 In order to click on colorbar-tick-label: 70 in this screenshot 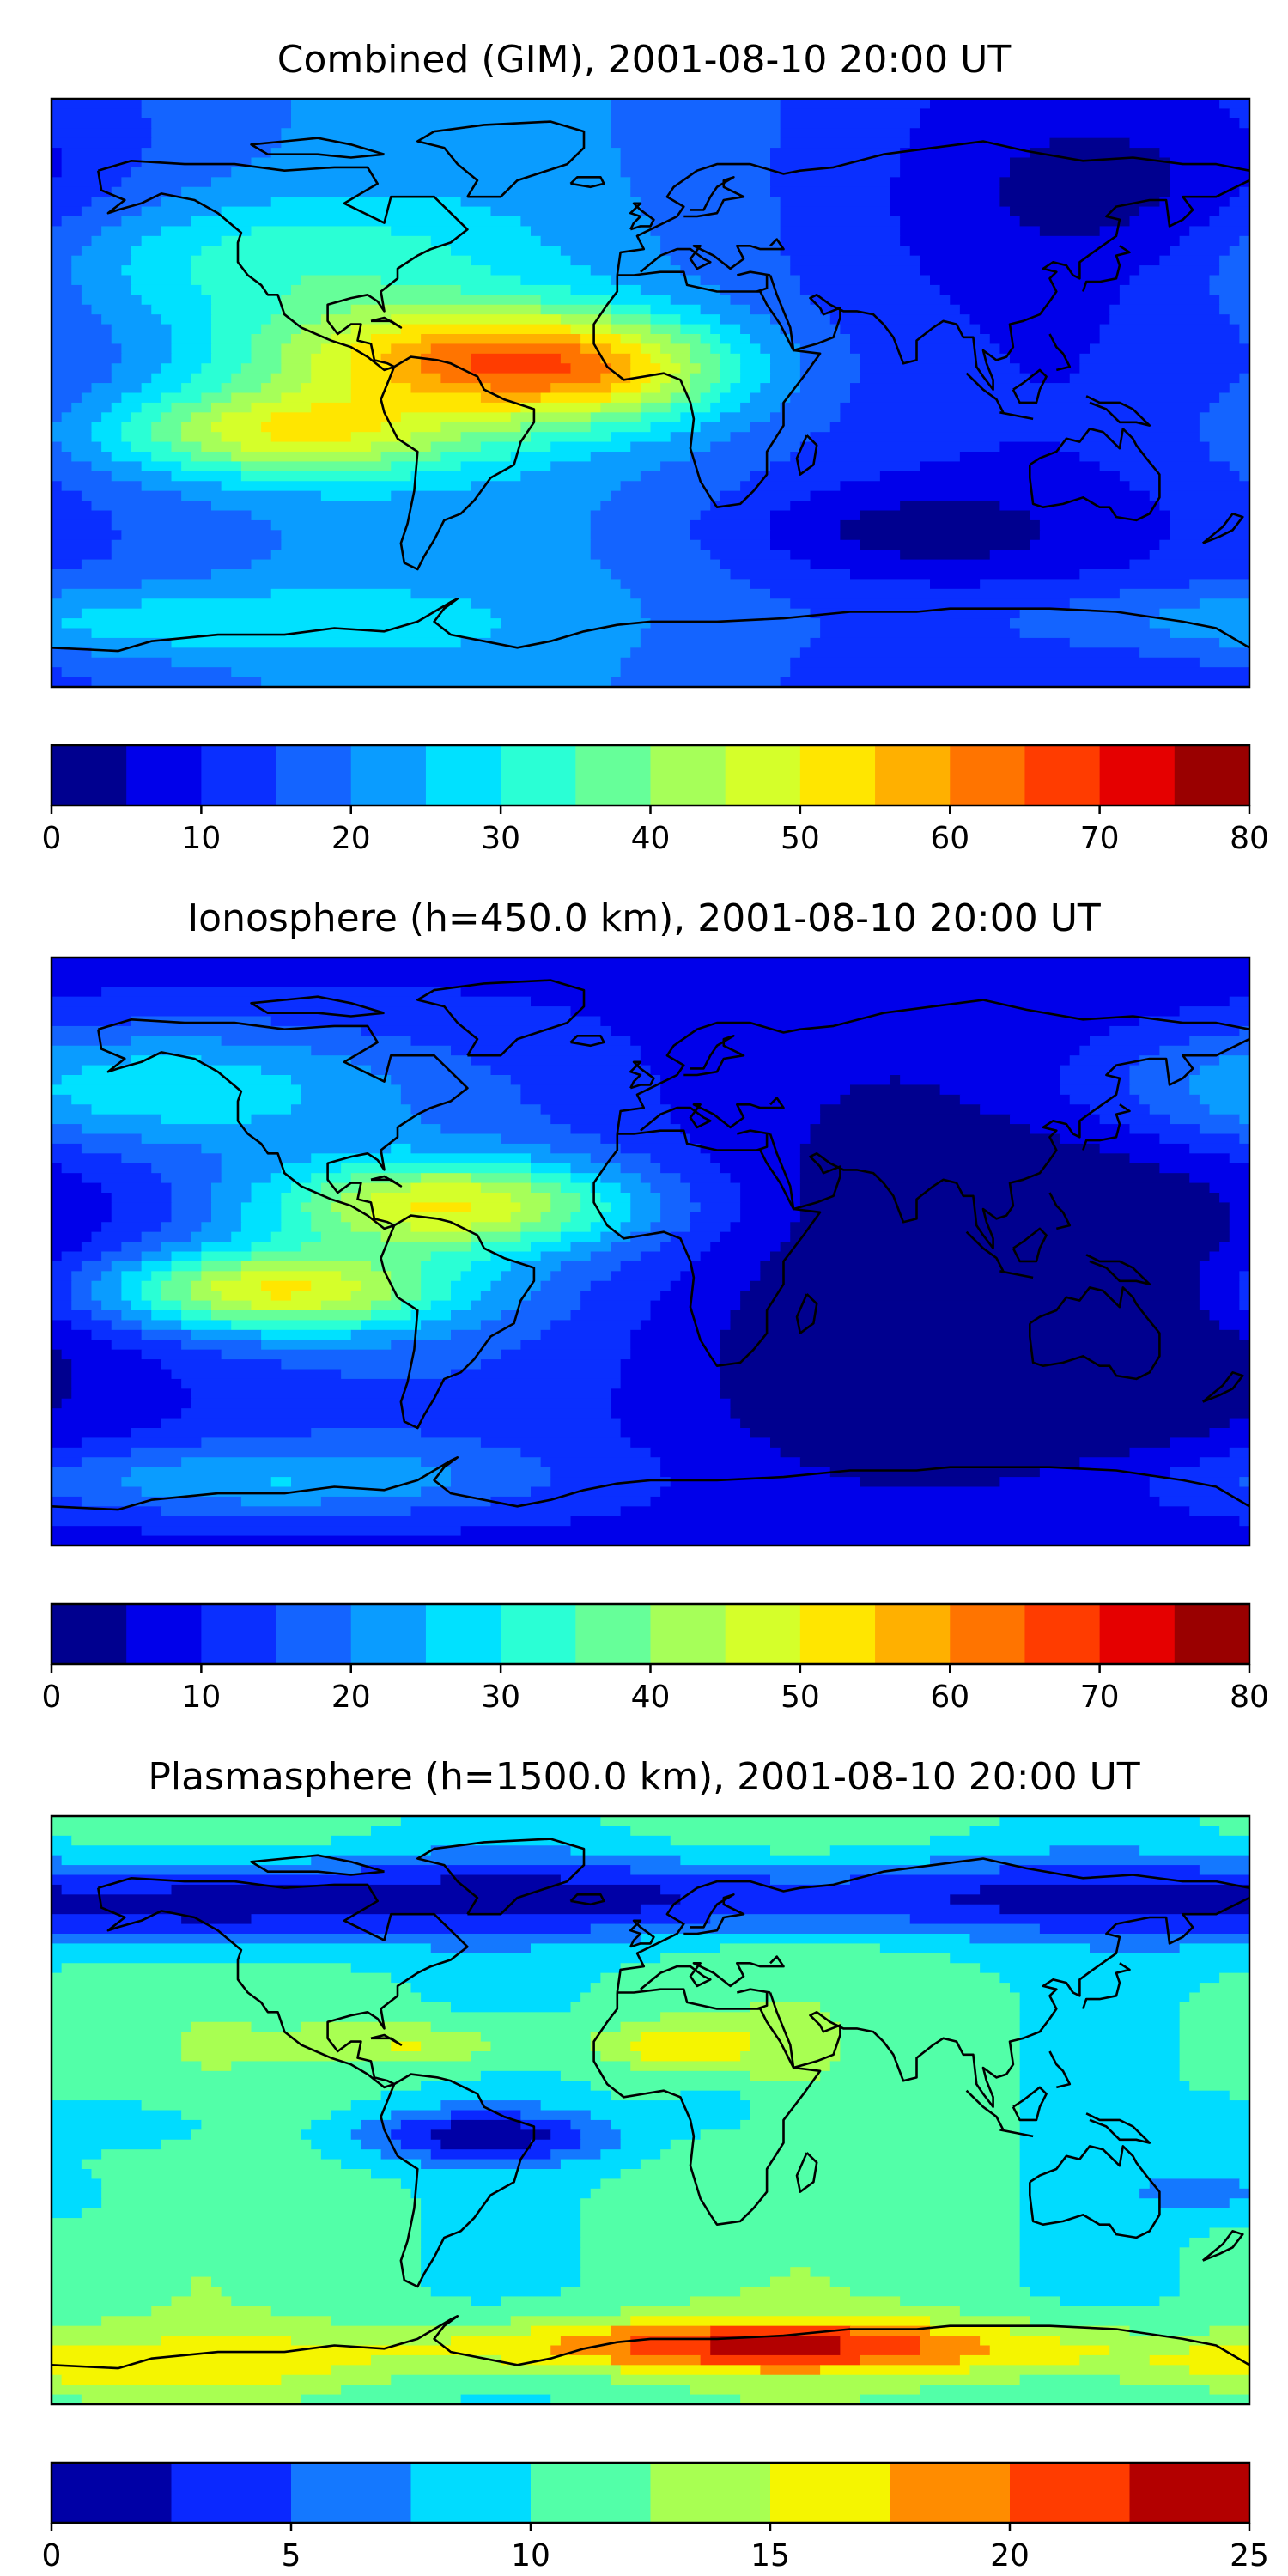, I will do `click(1100, 839)`.